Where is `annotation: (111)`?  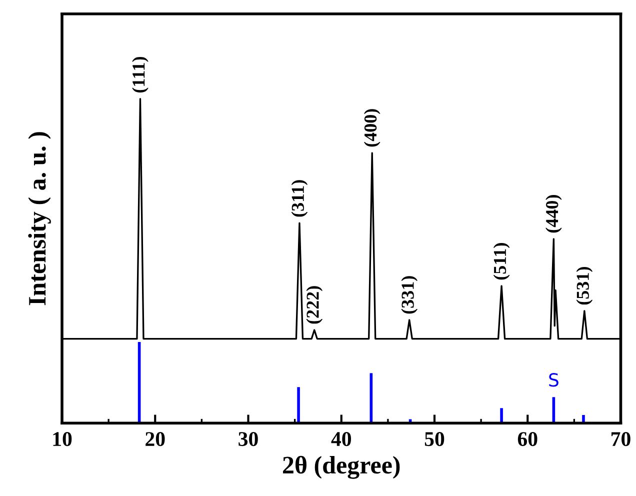 annotation: (111) is located at coordinates (140, 74).